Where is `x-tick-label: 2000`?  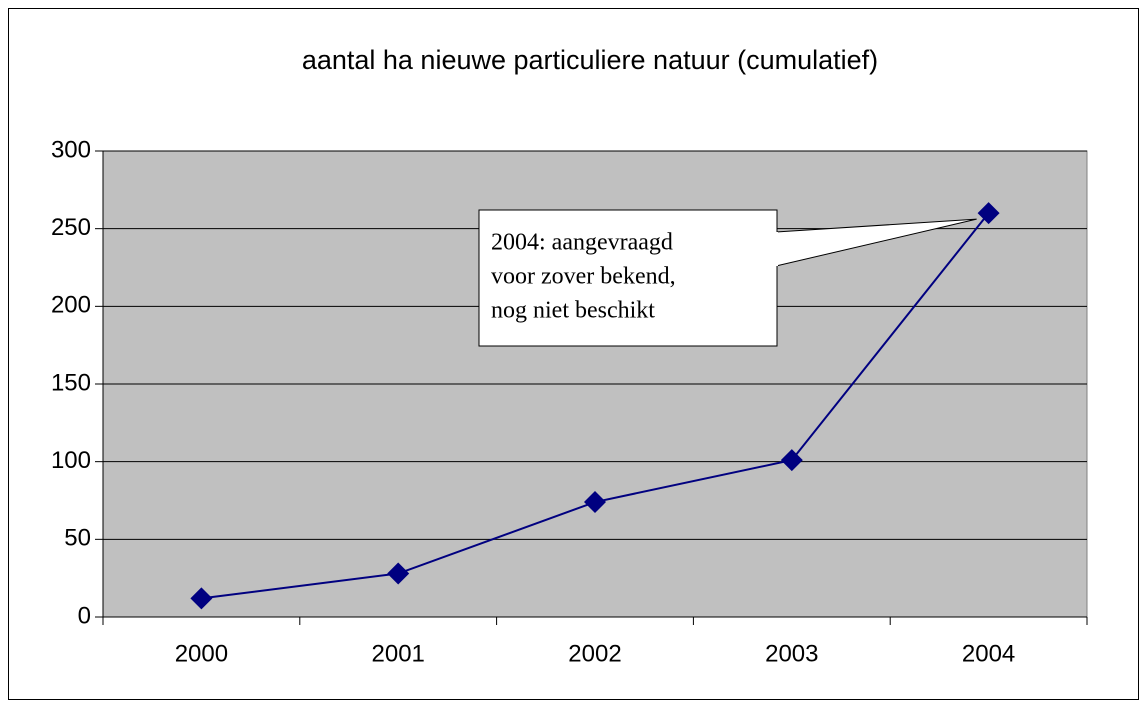
x-tick-label: 2000 is located at coordinates (201, 653).